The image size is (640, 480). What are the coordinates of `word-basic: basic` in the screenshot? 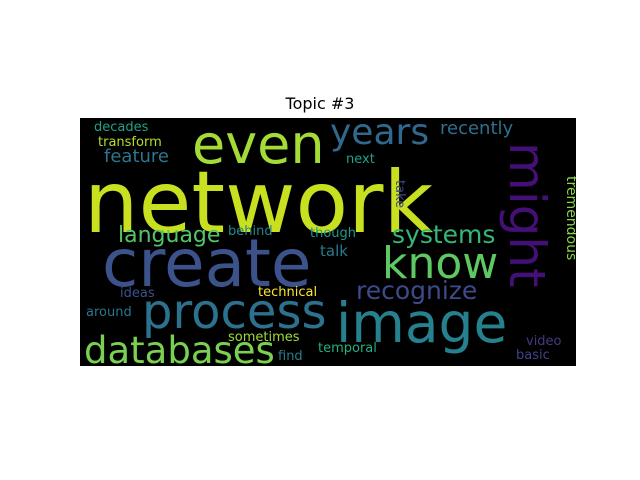 It's located at (533, 355).